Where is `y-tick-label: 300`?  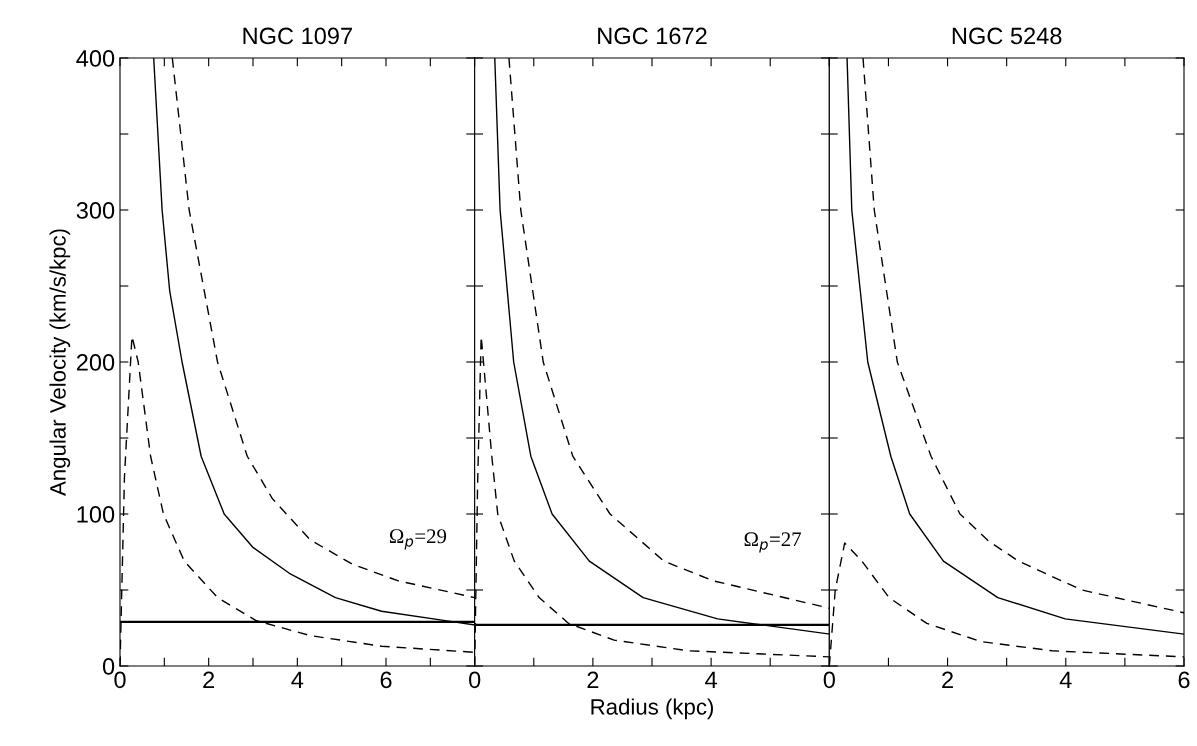 y-tick-label: 300 is located at coordinates (95, 210).